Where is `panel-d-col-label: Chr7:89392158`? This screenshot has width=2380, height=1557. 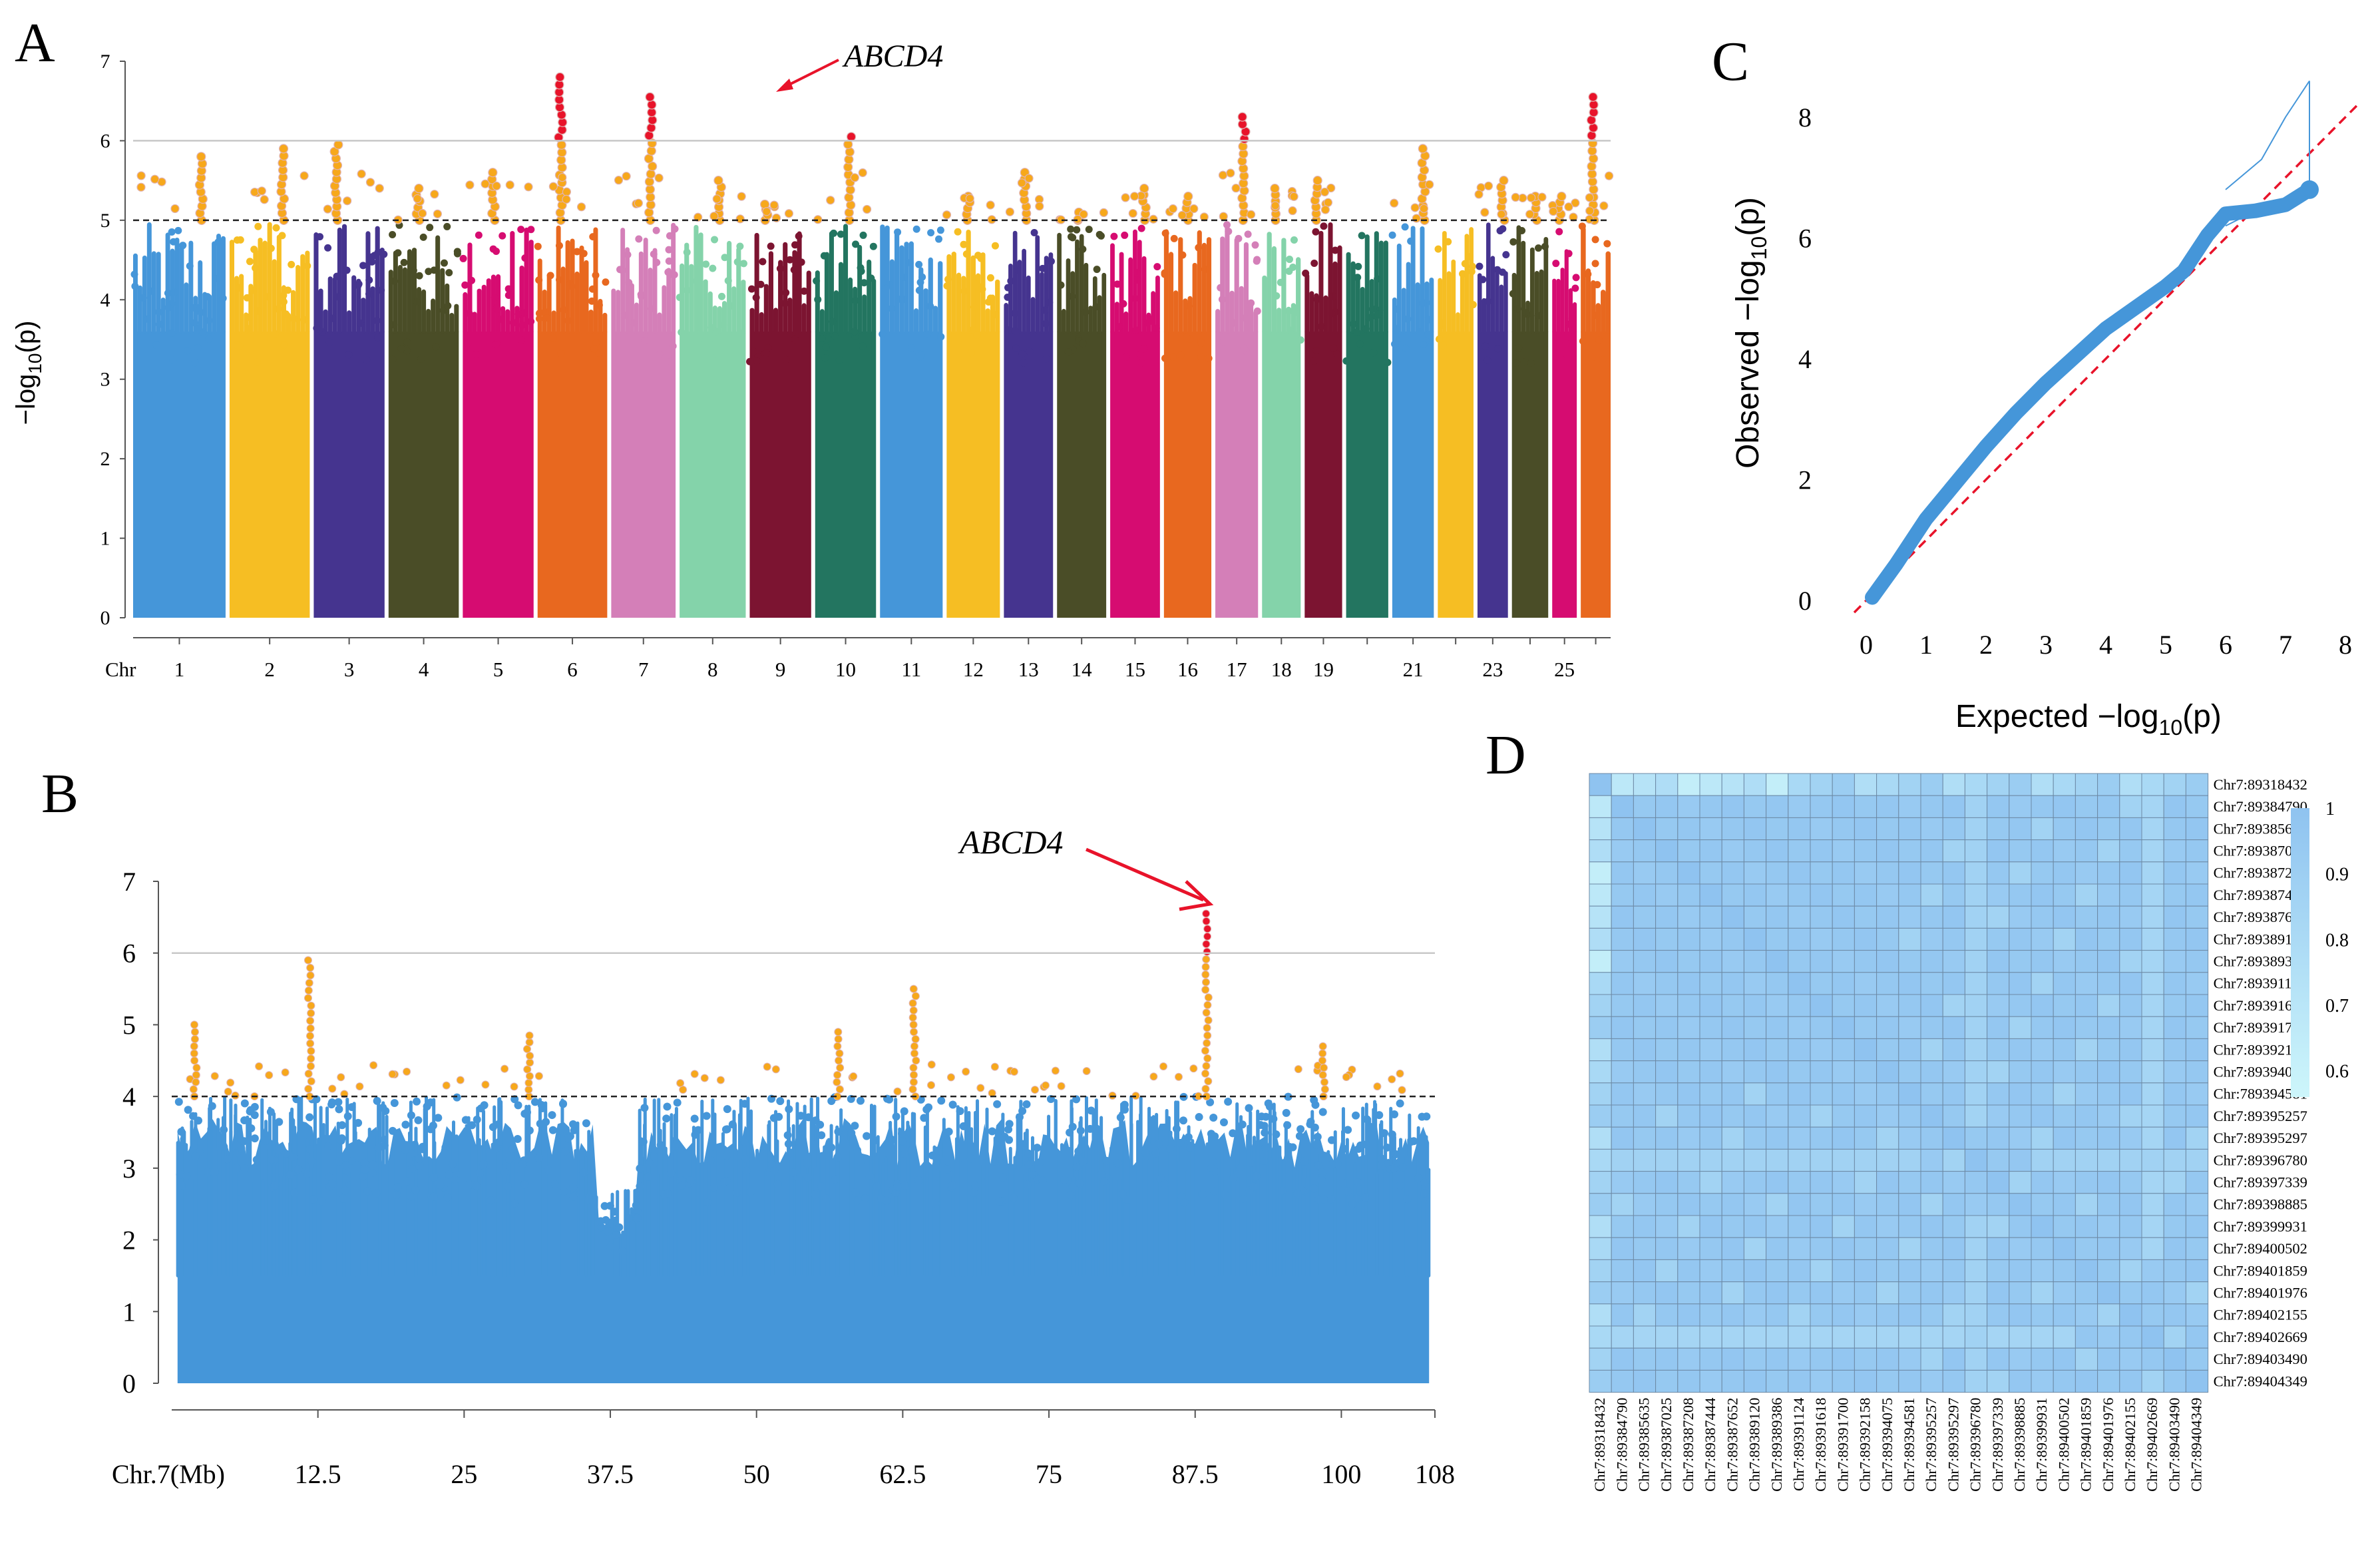
panel-d-col-label: Chr7:89392158 is located at coordinates (1865, 1445).